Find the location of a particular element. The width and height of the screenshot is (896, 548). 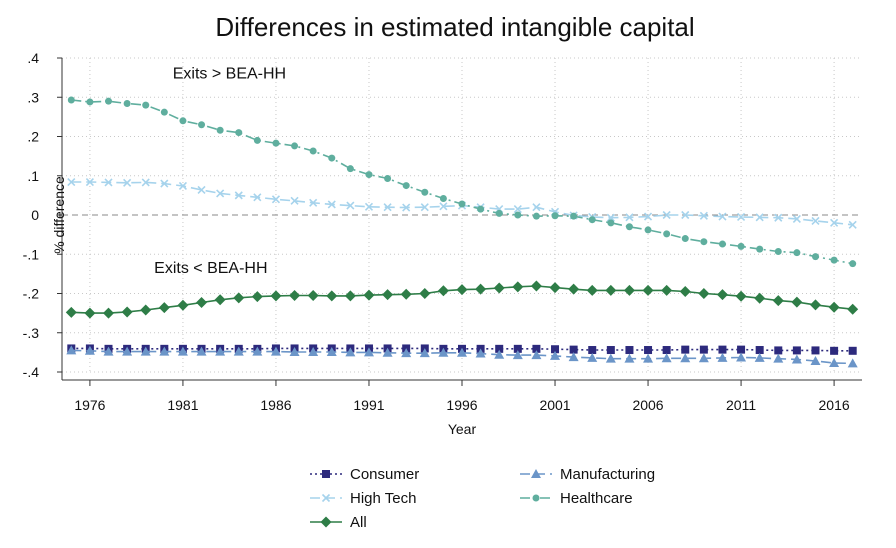

x-tick-label: 1986 is located at coordinates (275, 405).